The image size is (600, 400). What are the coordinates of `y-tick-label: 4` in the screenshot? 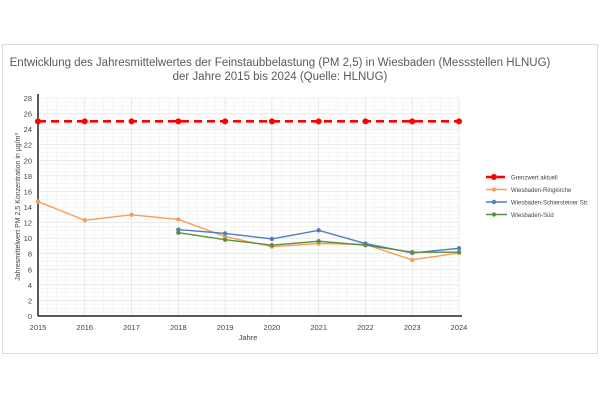 It's located at (30, 285).